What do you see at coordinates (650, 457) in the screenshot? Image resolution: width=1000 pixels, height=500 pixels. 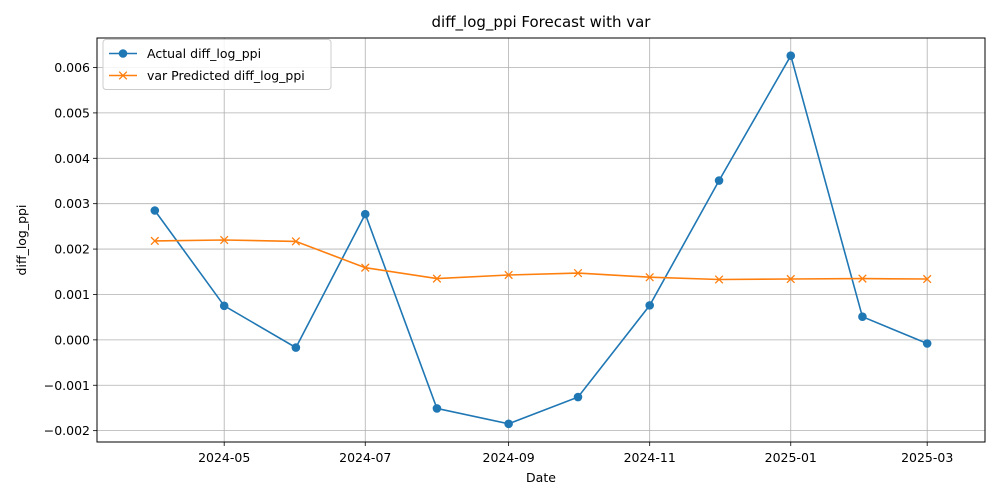 I see `x-tick-label: 2024-11` at bounding box center [650, 457].